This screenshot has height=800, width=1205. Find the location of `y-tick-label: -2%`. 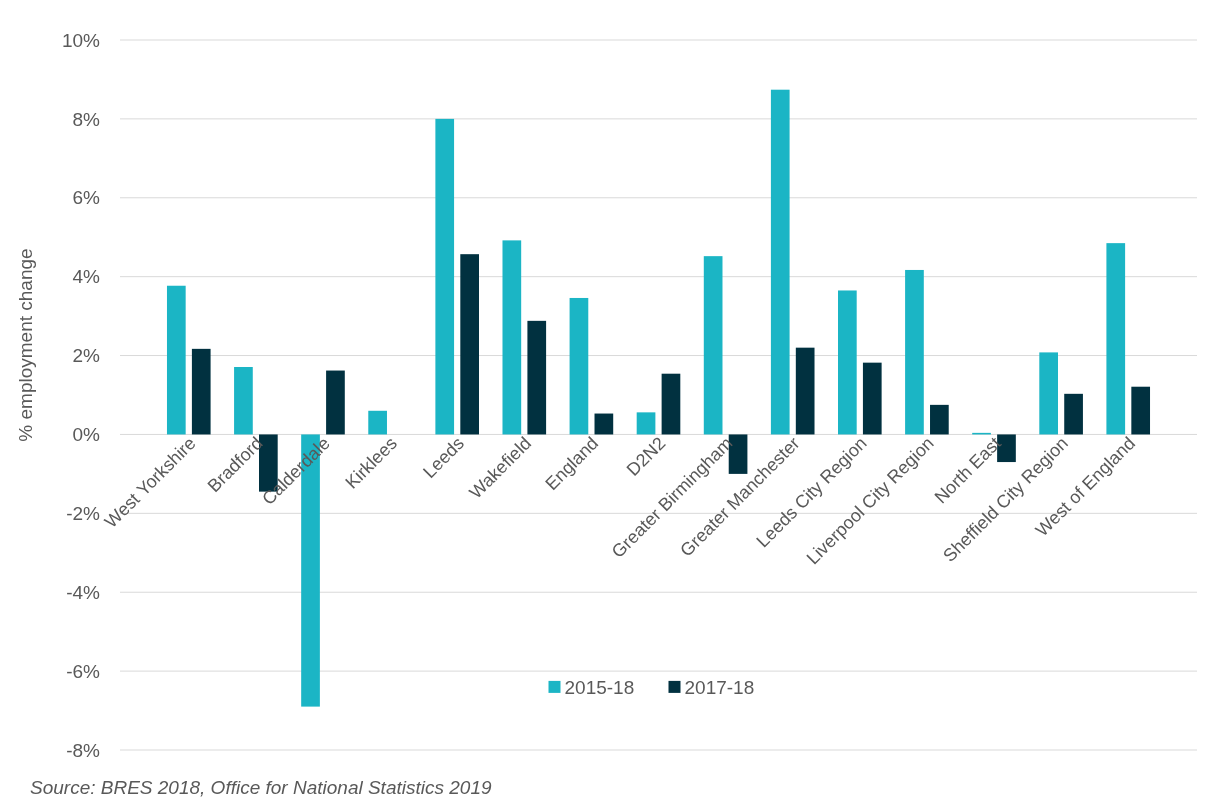

y-tick-label: -2% is located at coordinates (83, 513).